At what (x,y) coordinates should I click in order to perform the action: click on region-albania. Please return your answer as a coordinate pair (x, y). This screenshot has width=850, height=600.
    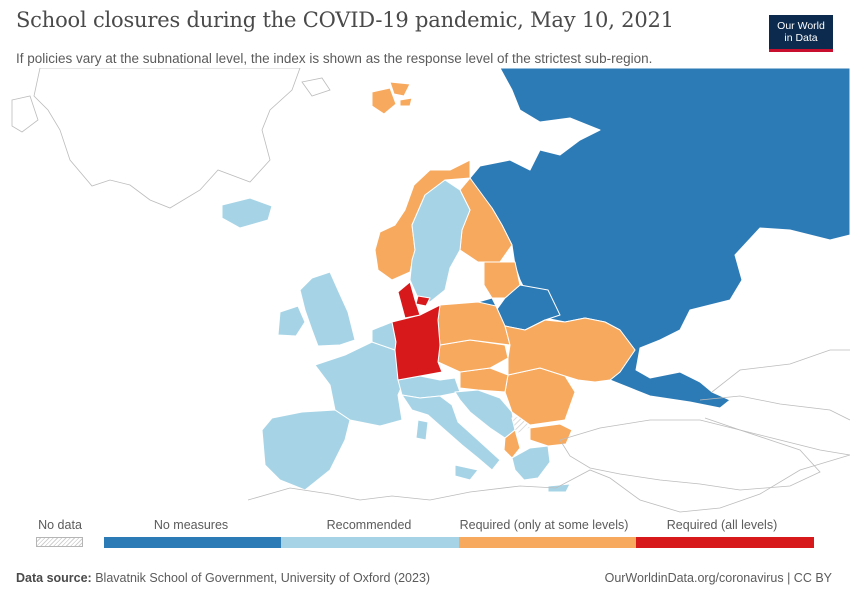
    Looking at the image, I should click on (512, 444).